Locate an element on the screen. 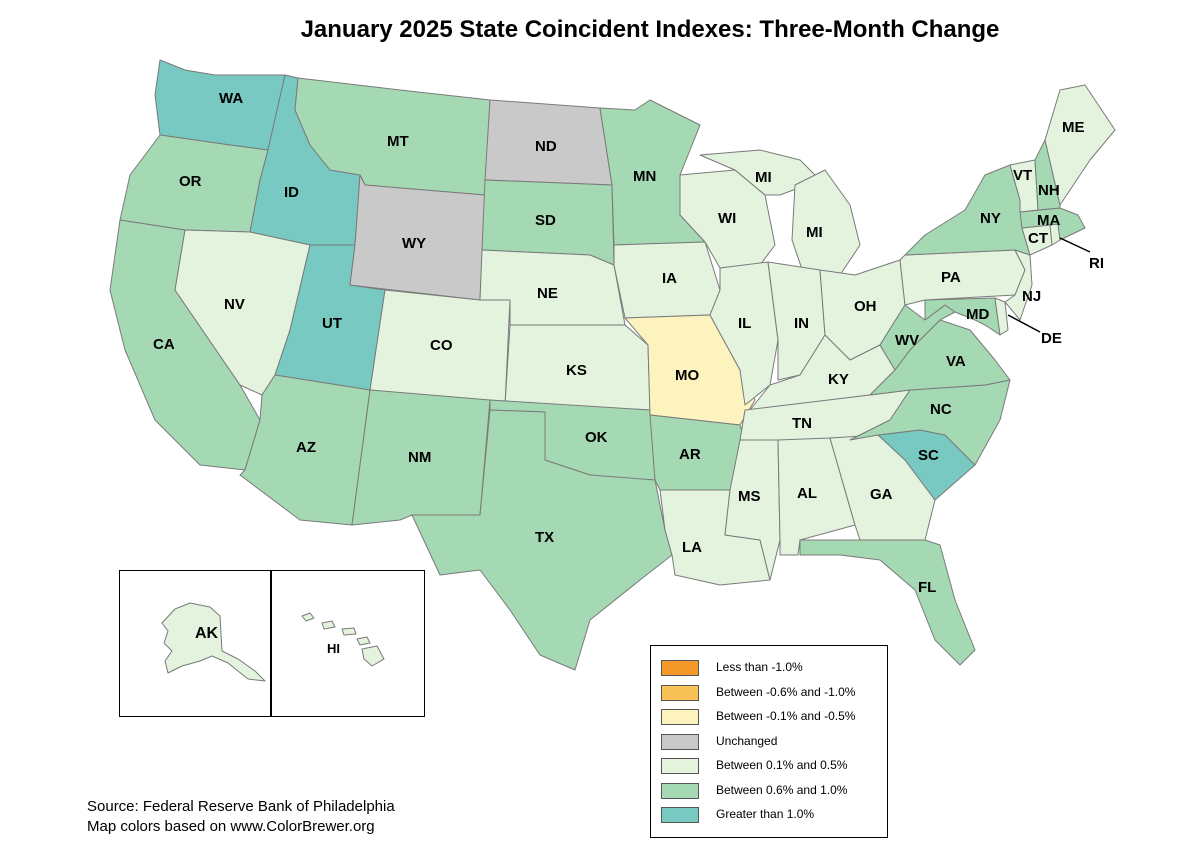 This screenshot has width=1189, height=853. state-label-oh: OH is located at coordinates (865, 306).